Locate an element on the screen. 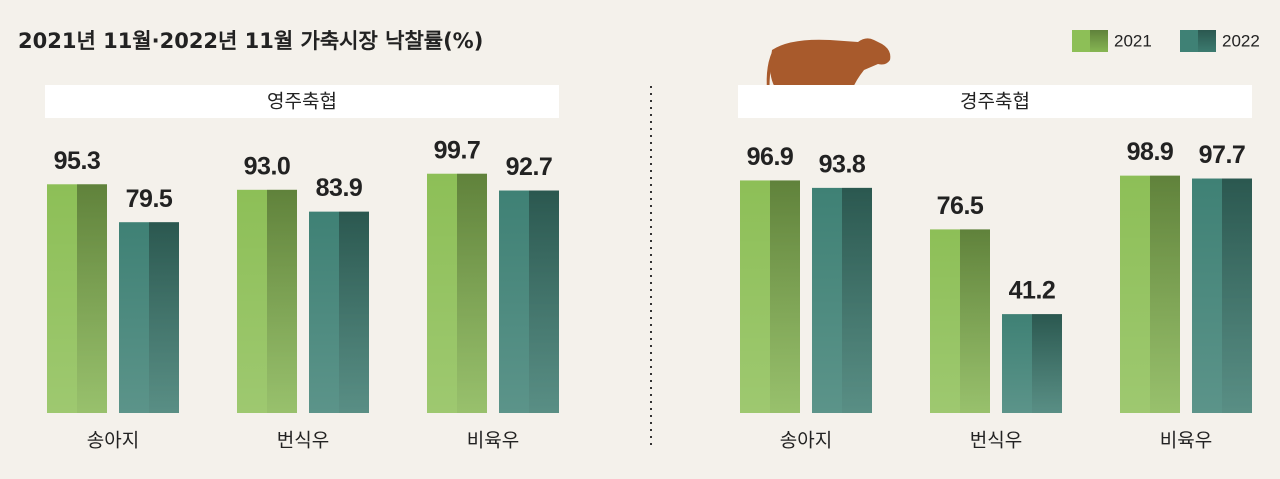 The image size is (1280, 479). value-label: 98.9 is located at coordinates (1150, 152).